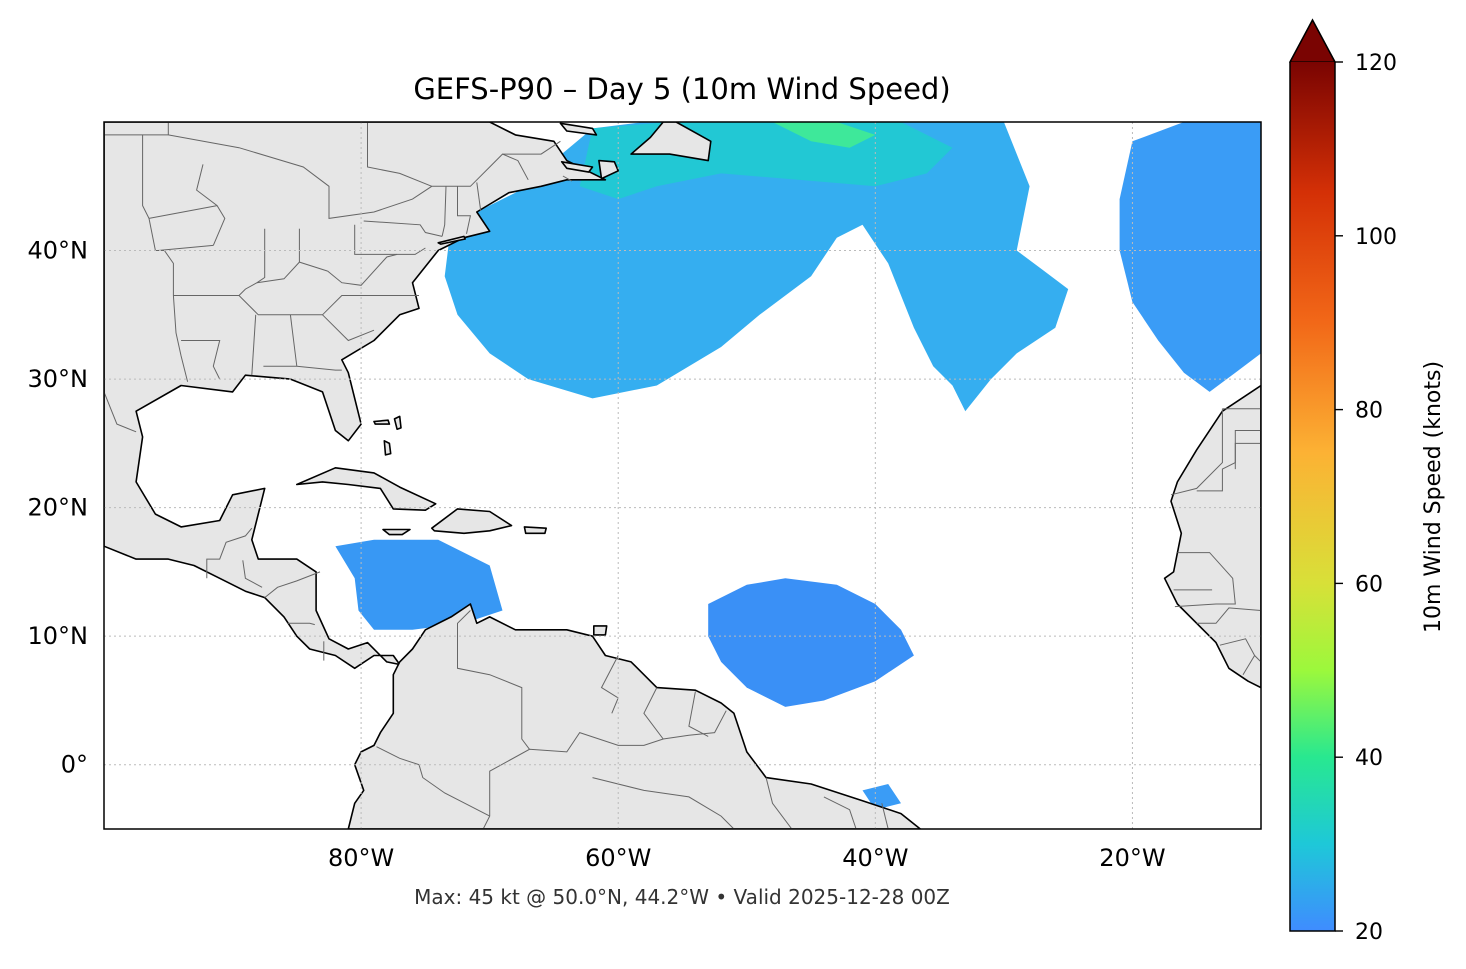 Image resolution: width=1466 pixels, height=969 pixels. I want to click on latitude-ticks: 40°N 30°N 20°N 10°N 0°, so click(58, 508).